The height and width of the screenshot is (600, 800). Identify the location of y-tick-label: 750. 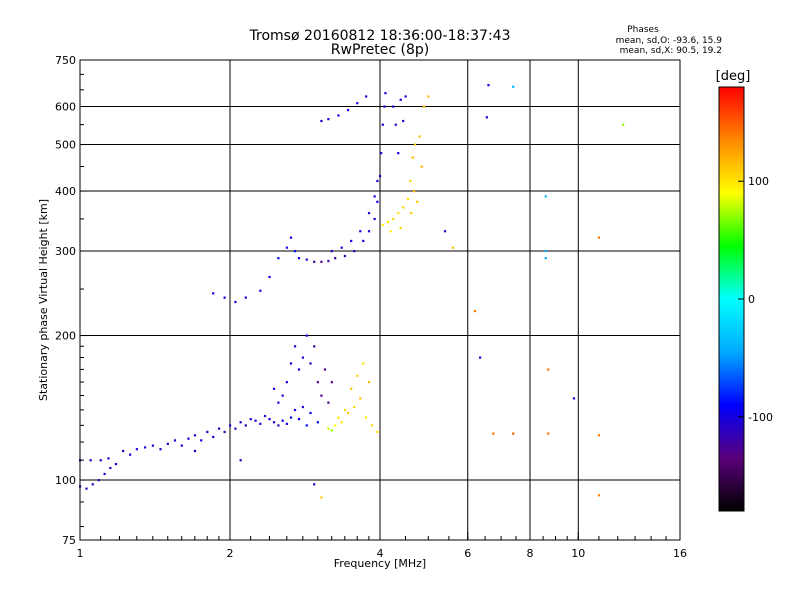
(65, 60).